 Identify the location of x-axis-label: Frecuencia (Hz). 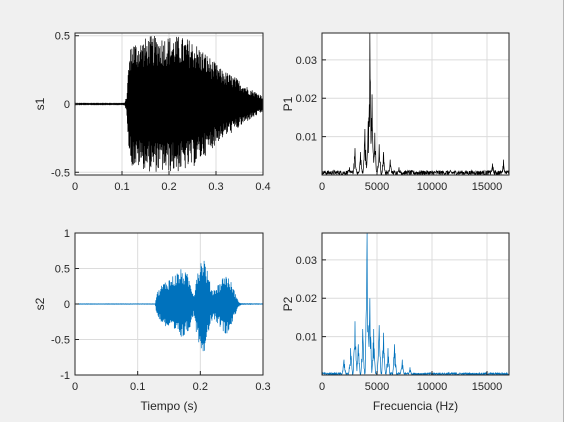
(415, 406).